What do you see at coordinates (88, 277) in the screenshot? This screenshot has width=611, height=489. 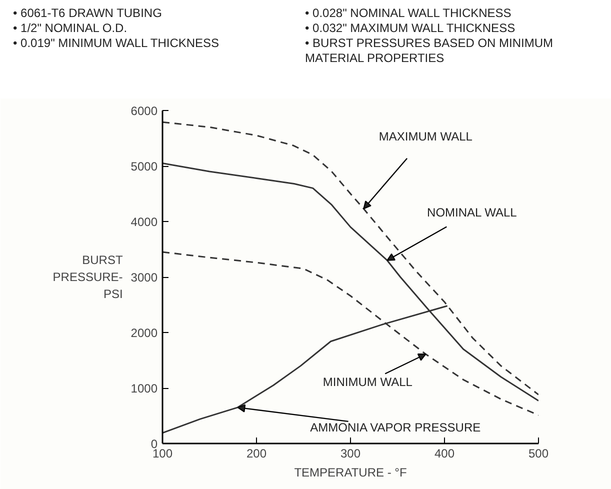 I see `y-axis-title: BURST PRESSURE- PSI` at bounding box center [88, 277].